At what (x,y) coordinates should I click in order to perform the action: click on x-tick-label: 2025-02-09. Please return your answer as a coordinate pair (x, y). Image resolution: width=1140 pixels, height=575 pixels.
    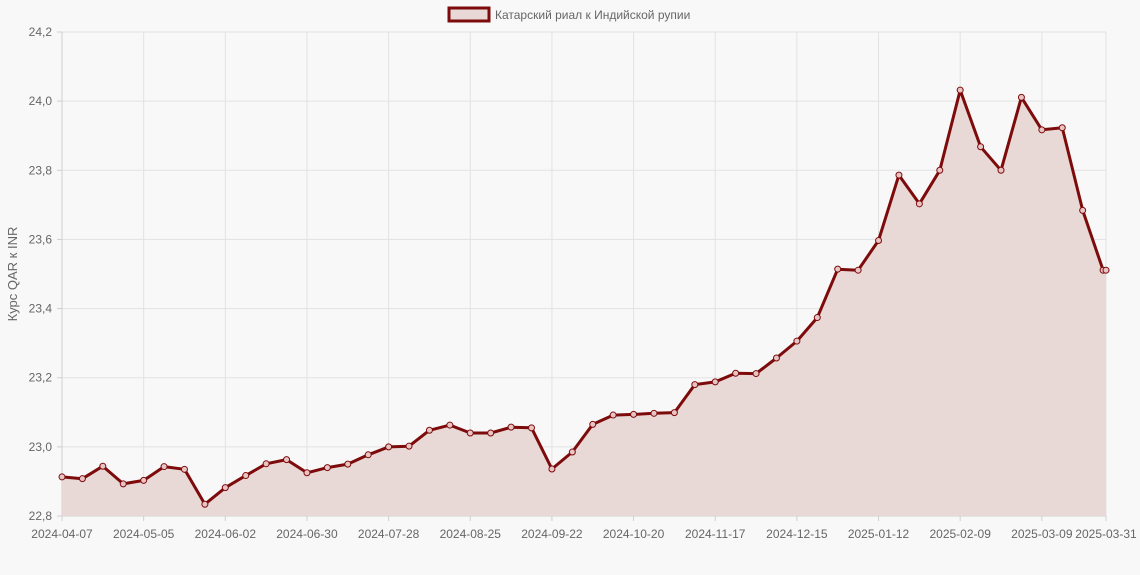
    Looking at the image, I should click on (960, 534).